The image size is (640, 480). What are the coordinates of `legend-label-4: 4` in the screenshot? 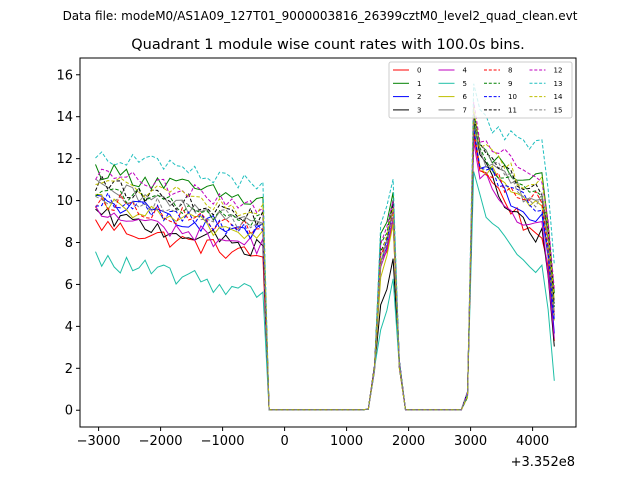 It's located at (465, 71).